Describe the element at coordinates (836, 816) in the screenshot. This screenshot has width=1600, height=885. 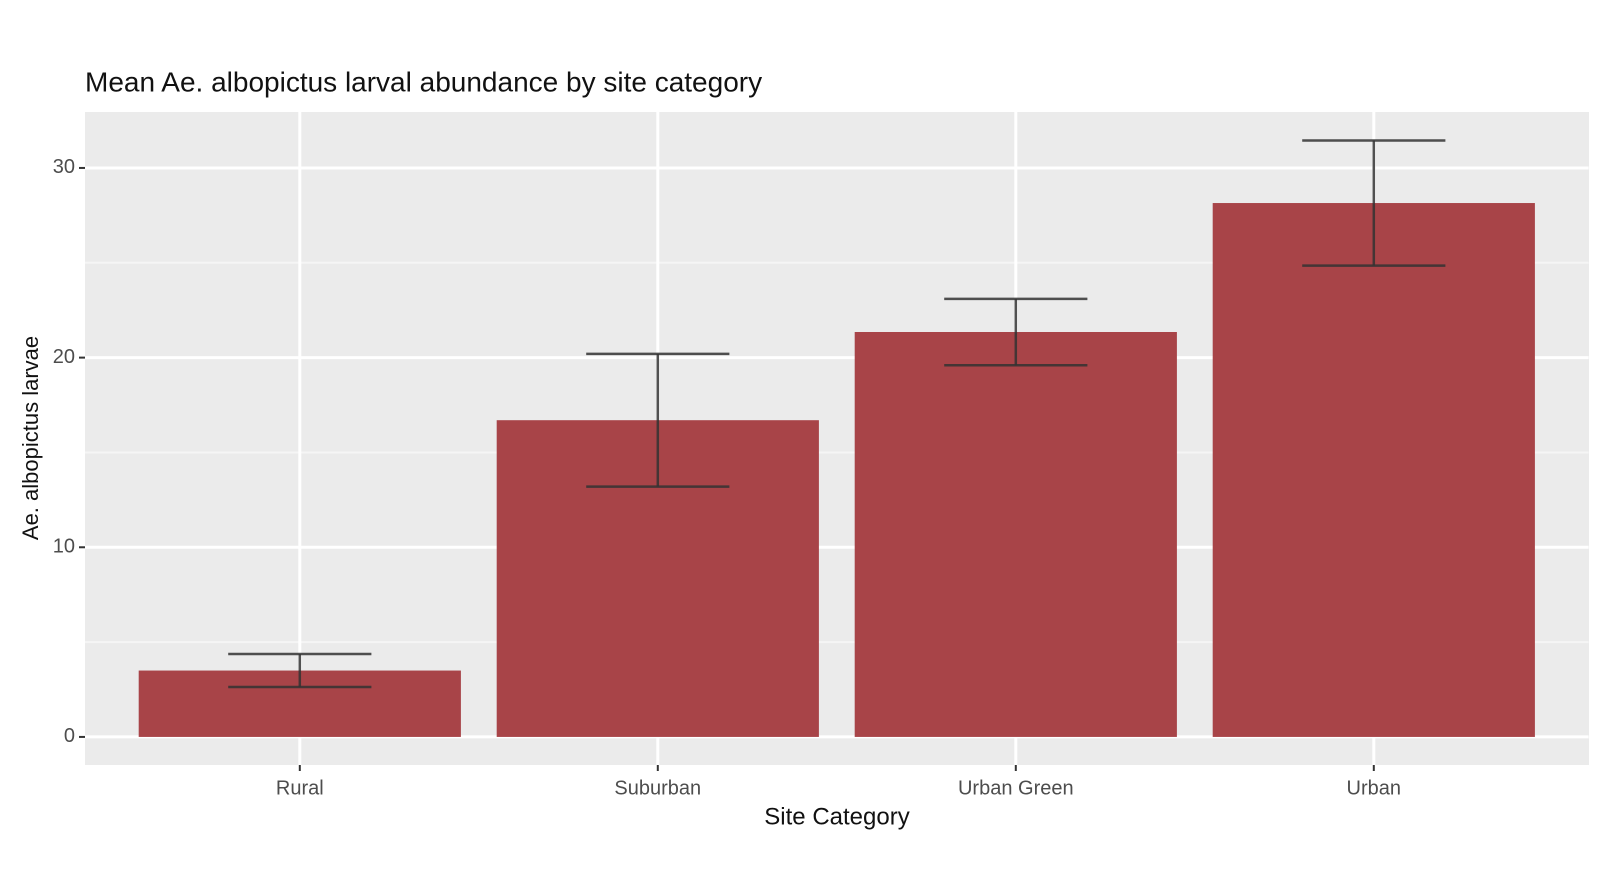
I see `x-axis-title: Site Category` at that location.